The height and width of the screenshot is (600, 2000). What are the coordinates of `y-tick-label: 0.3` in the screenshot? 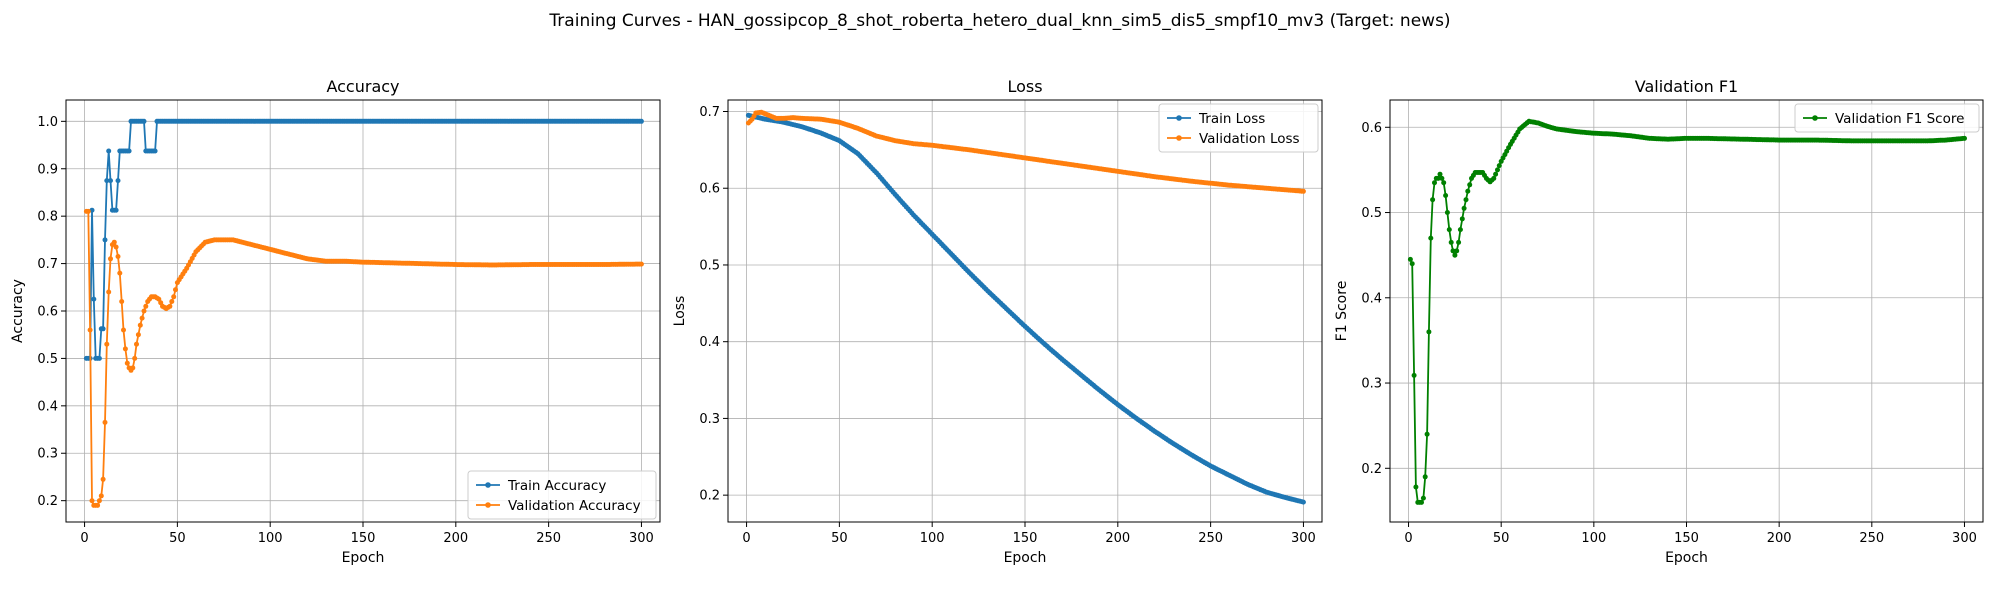 It's located at (1371, 384).